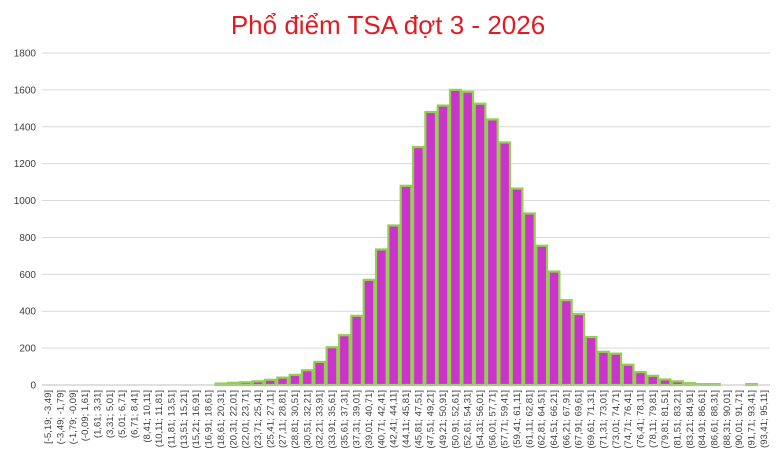 The image size is (777, 474). I want to click on x-category-label: (50,91; 52,61], so click(455, 419).